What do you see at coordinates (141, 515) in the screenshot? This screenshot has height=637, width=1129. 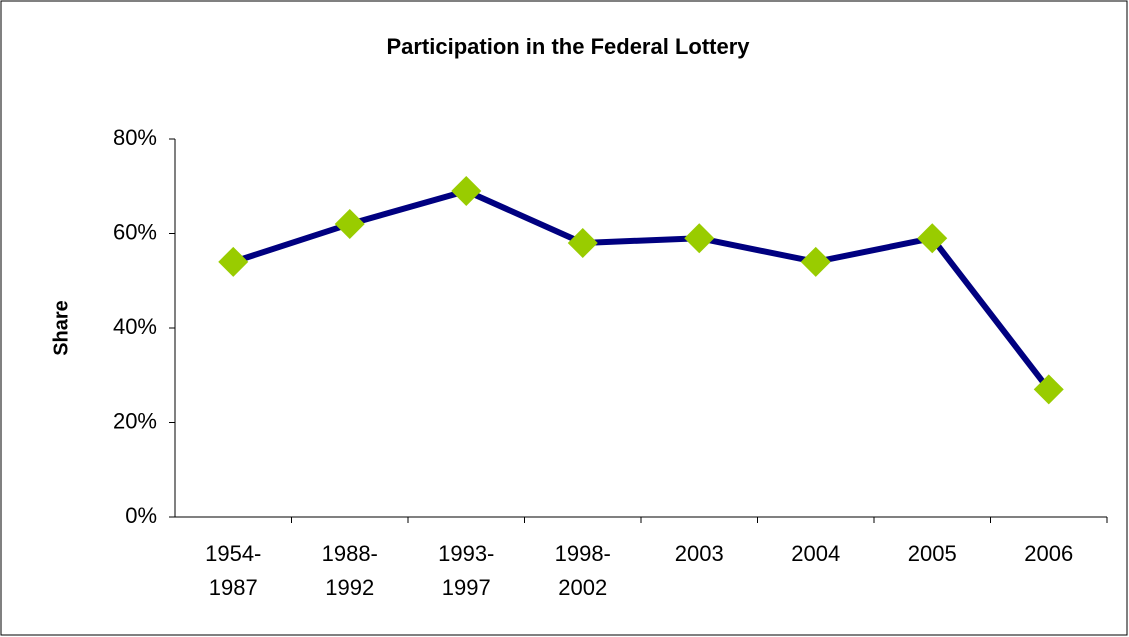 I see `y-tick-label: 0%` at bounding box center [141, 515].